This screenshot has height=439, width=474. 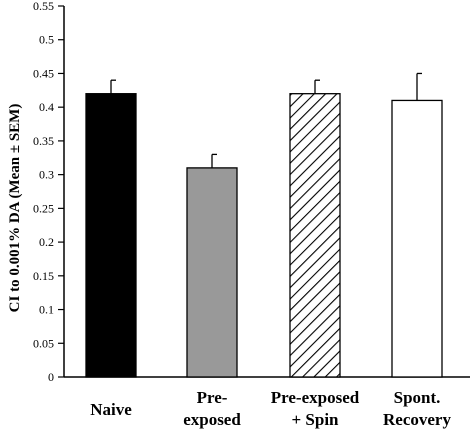 What do you see at coordinates (43, 6) in the screenshot?
I see `y-tick-label: 0.55` at bounding box center [43, 6].